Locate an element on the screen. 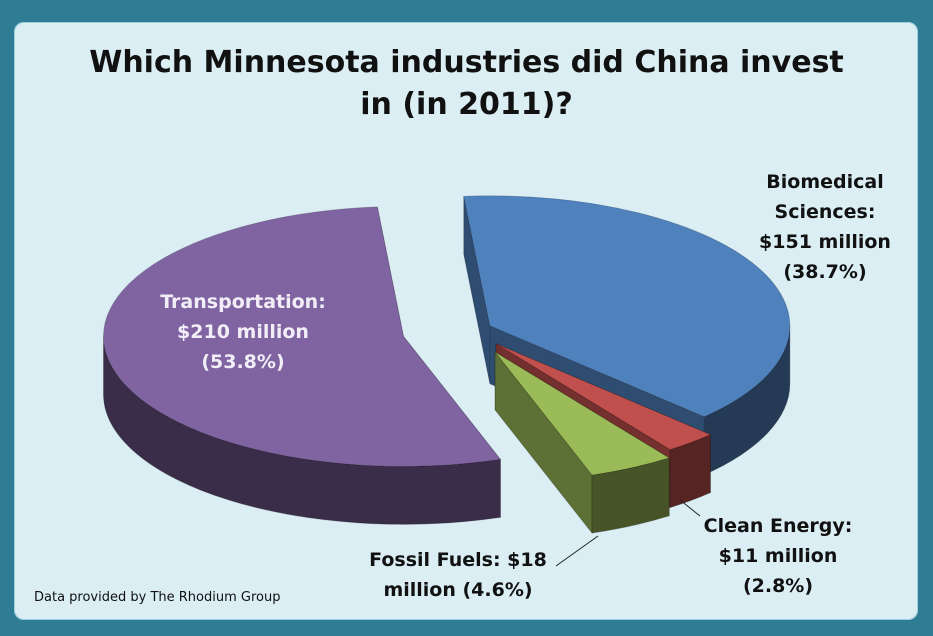 The height and width of the screenshot is (636, 933). slice-label-line: Clean Energy: is located at coordinates (778, 526).